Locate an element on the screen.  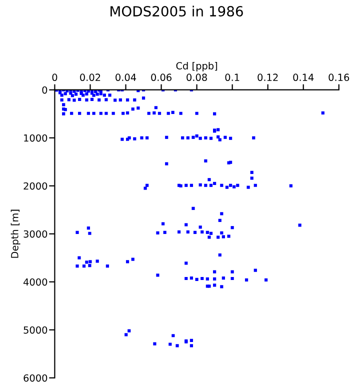
x-tick-label: 0.16 is located at coordinates (339, 78).